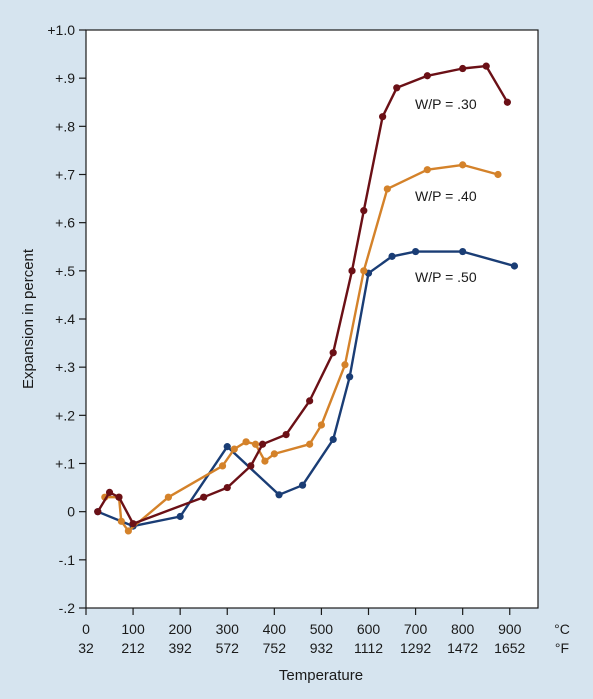 This screenshot has height=699, width=593. What do you see at coordinates (61, 30) in the screenshot?
I see `y-tick-label: +1.0` at bounding box center [61, 30].